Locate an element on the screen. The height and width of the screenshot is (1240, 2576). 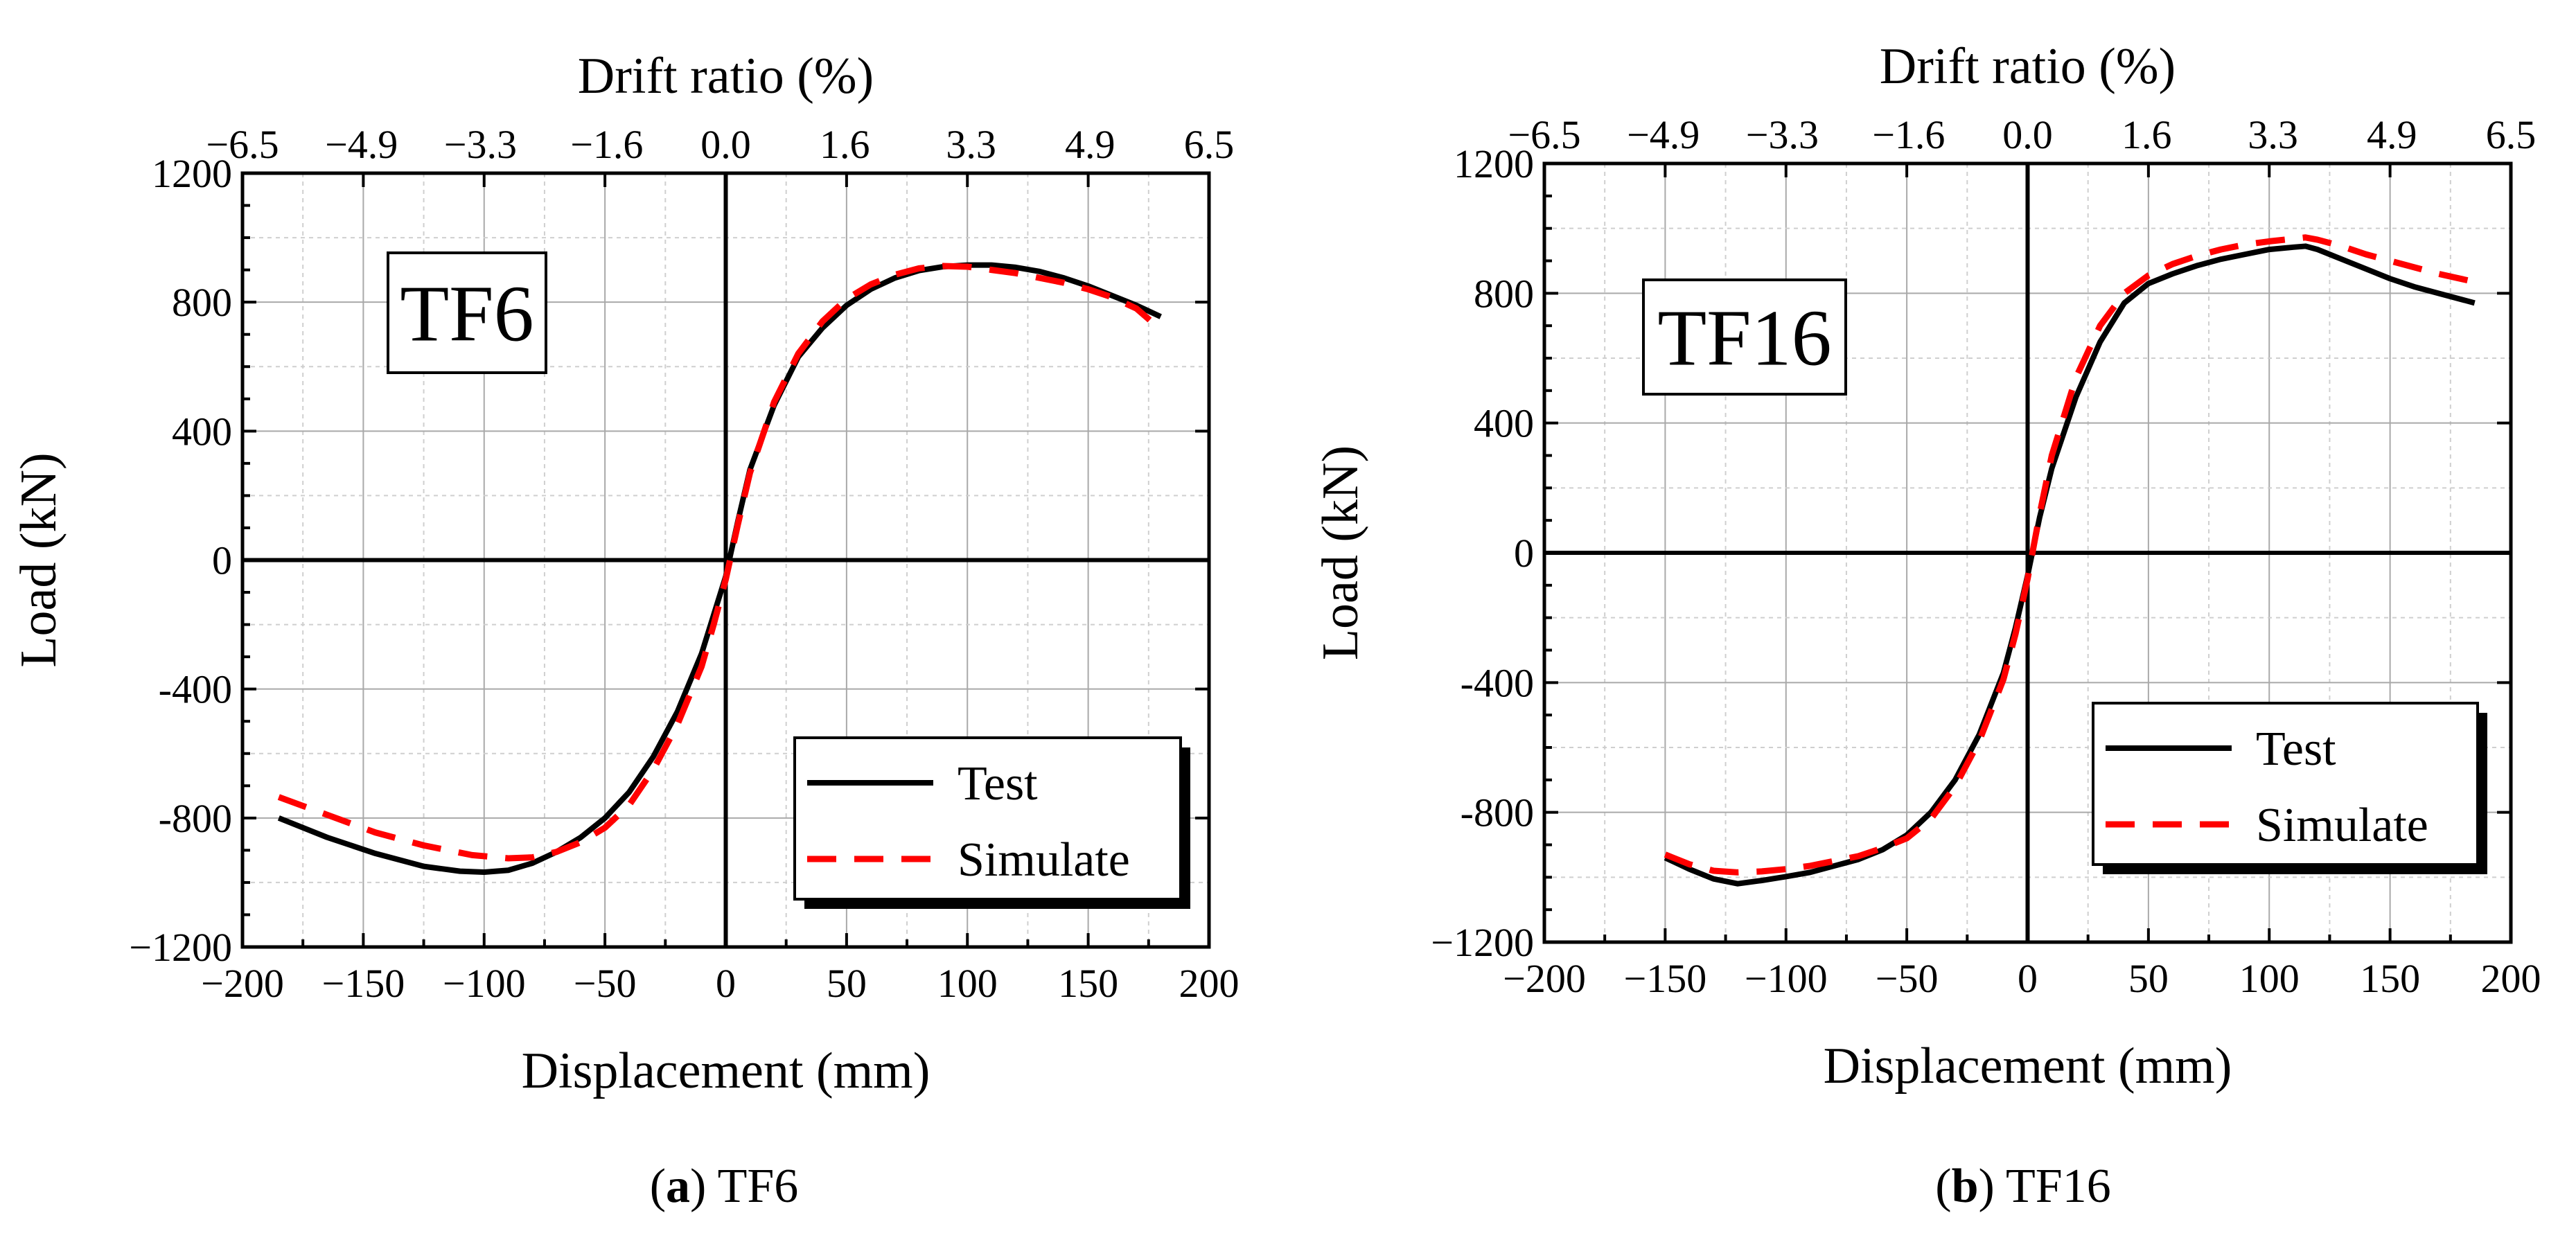
caption-panel-title: ) TF6 is located at coordinates (744, 1187).